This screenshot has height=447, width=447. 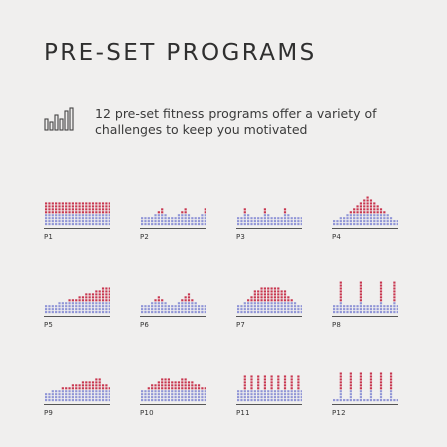 I want to click on program-chart, so click(x=77, y=300).